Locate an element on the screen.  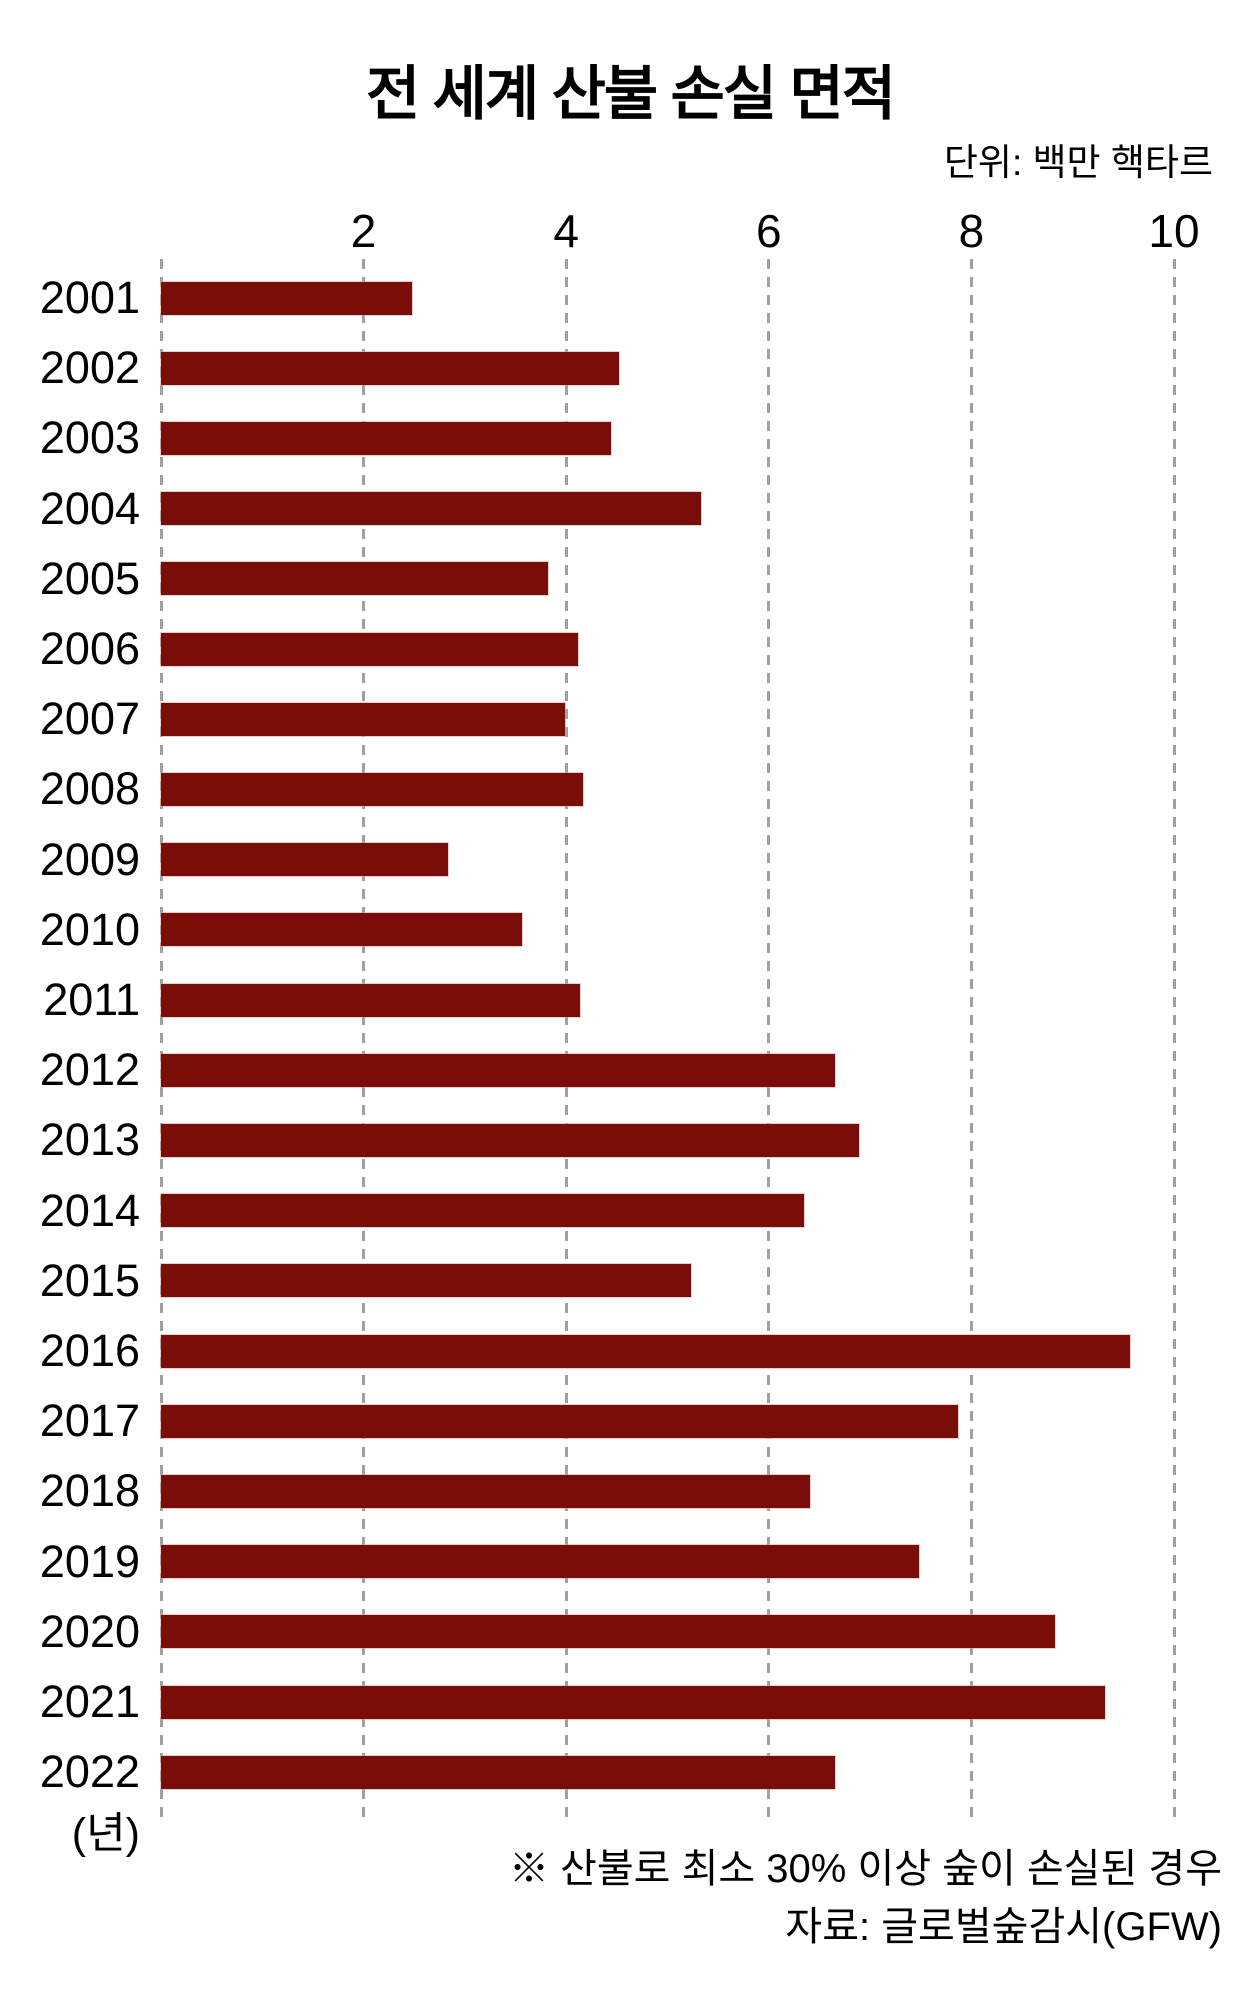
x-tick-label: 10 is located at coordinates (1174, 231).